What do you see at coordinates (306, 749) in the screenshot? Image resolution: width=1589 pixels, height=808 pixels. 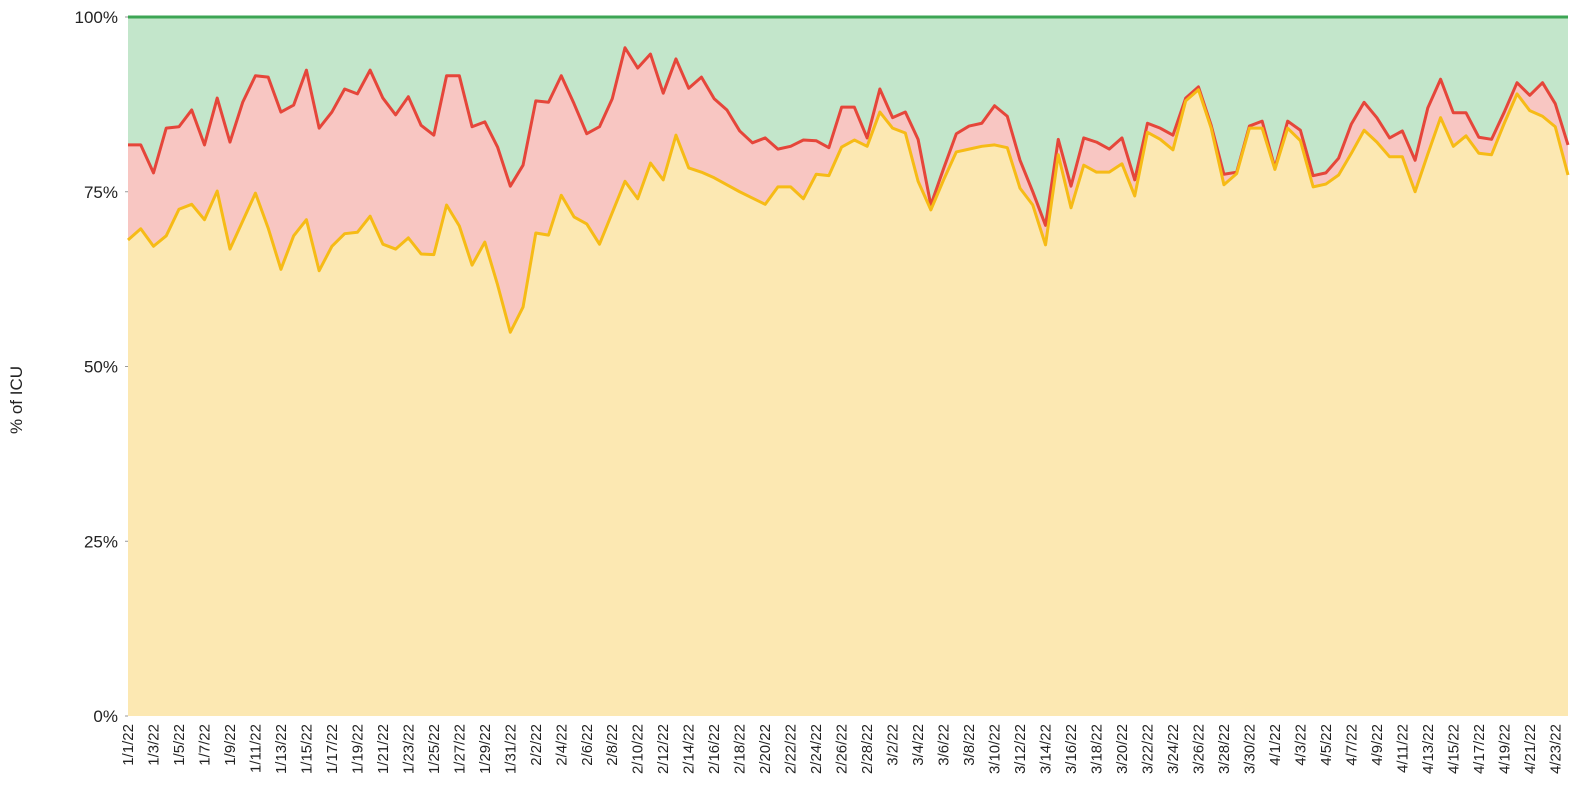 I see `x-tick-label: 1/15/22` at bounding box center [306, 749].